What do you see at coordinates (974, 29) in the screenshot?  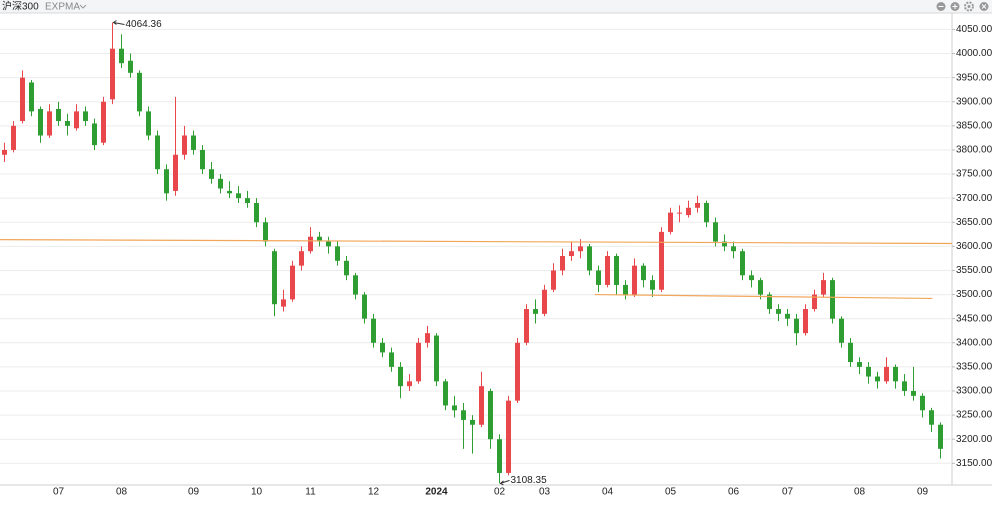 I see `y-tick-label: 4050.00` at bounding box center [974, 29].